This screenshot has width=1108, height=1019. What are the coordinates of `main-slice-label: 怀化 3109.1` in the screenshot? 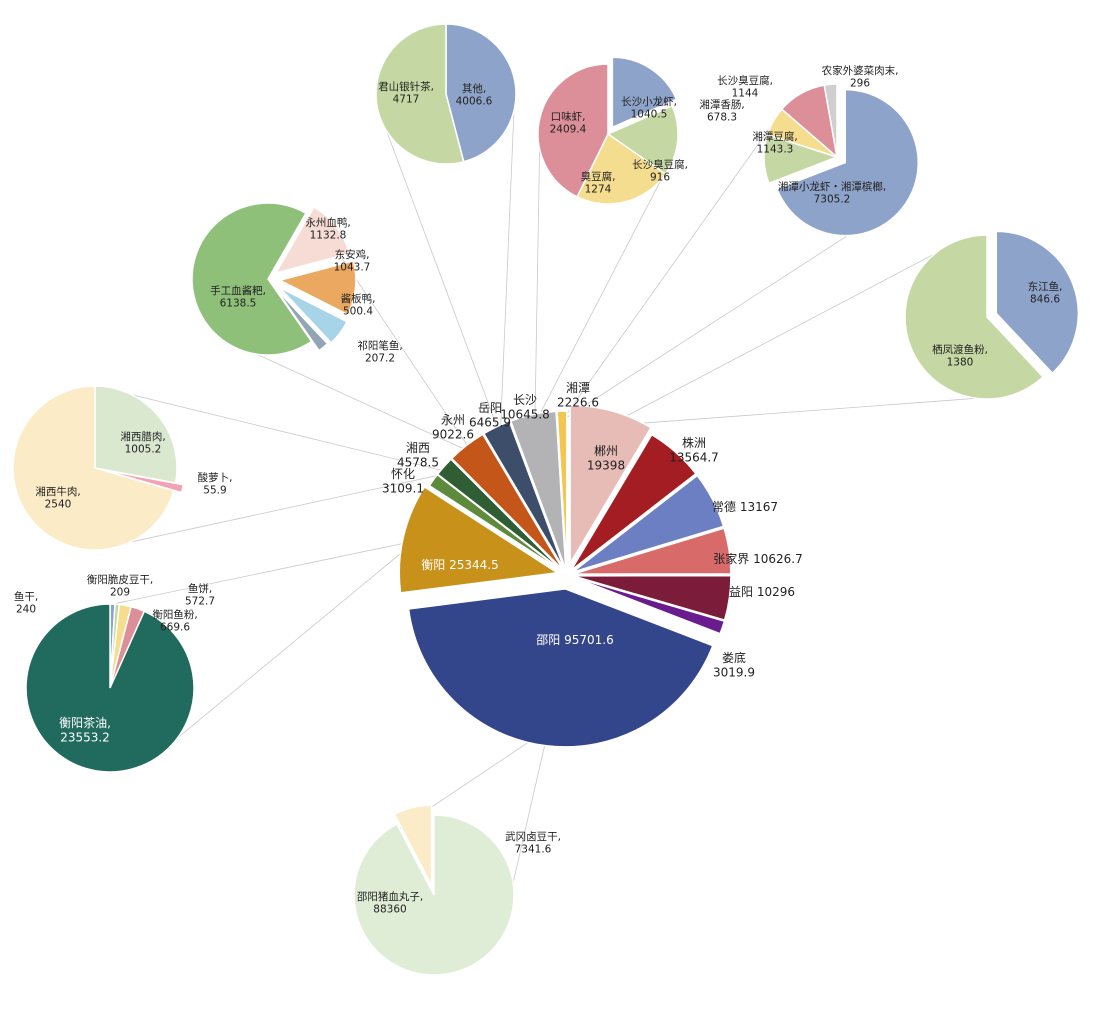 It's located at (403, 481).